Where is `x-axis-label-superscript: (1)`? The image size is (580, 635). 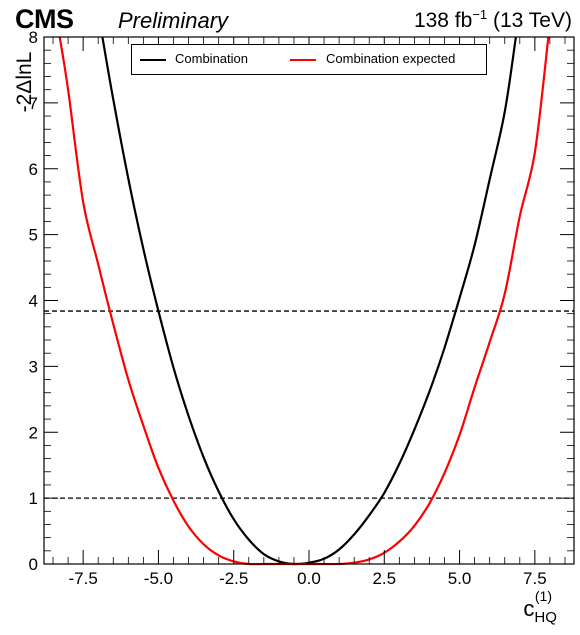 x-axis-label-superscript: (1) is located at coordinates (543, 596).